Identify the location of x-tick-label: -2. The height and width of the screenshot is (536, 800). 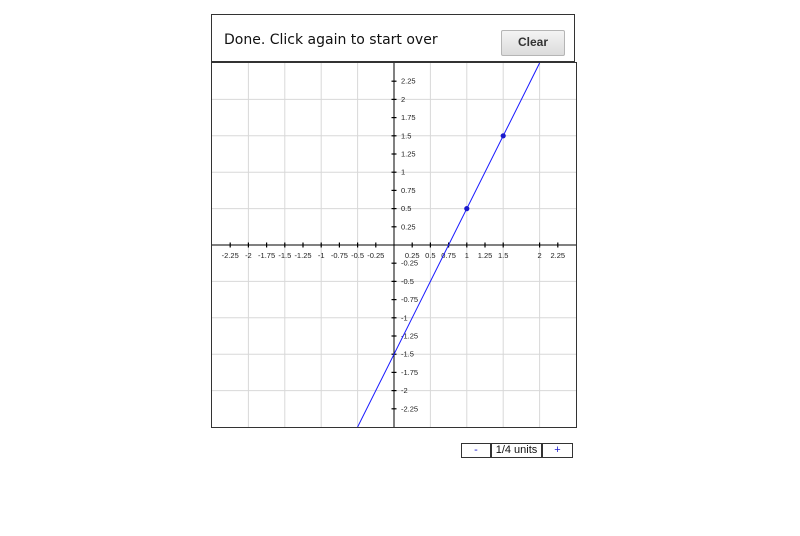
(248, 255).